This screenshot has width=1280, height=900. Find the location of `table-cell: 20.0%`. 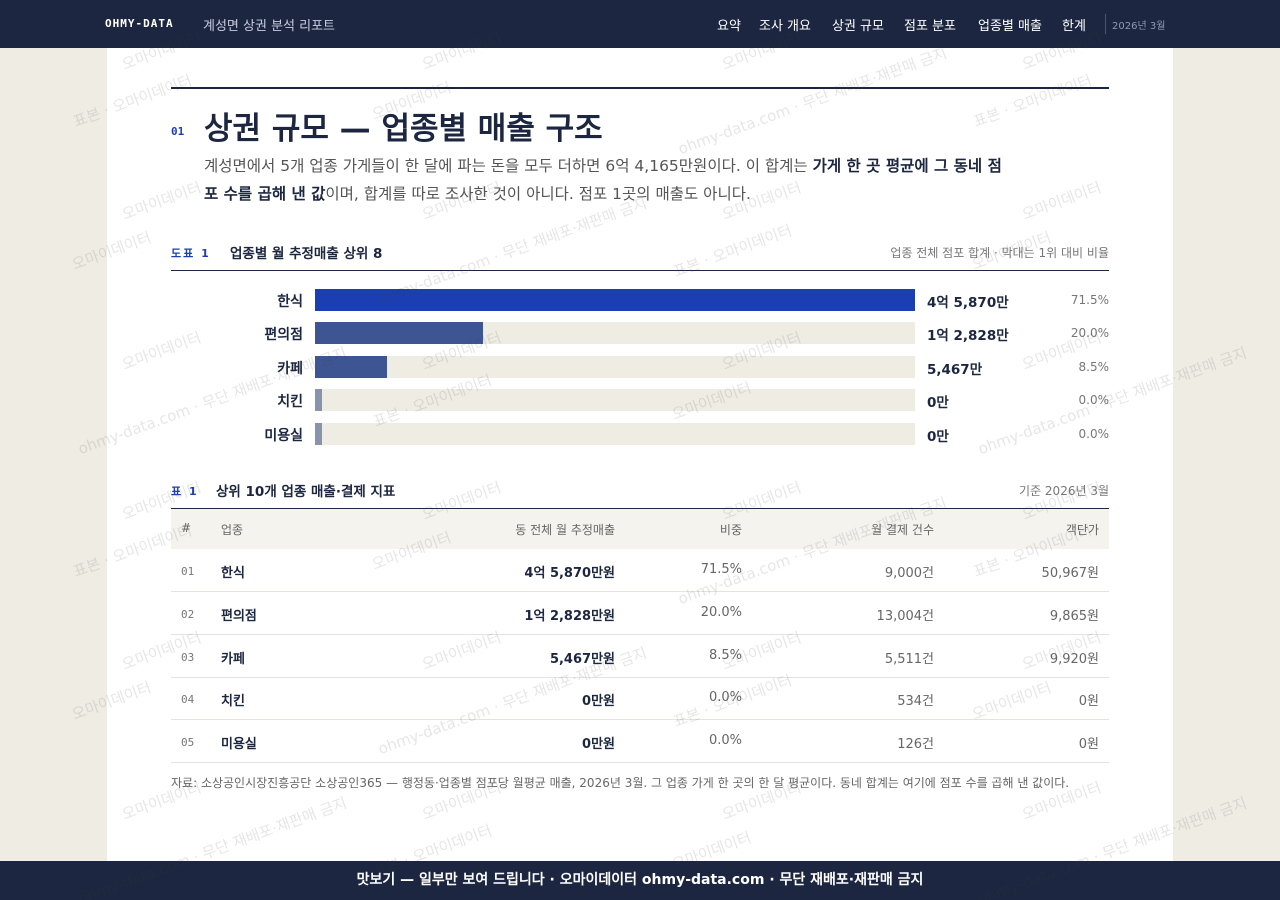

table-cell: 20.0% is located at coordinates (721, 612).